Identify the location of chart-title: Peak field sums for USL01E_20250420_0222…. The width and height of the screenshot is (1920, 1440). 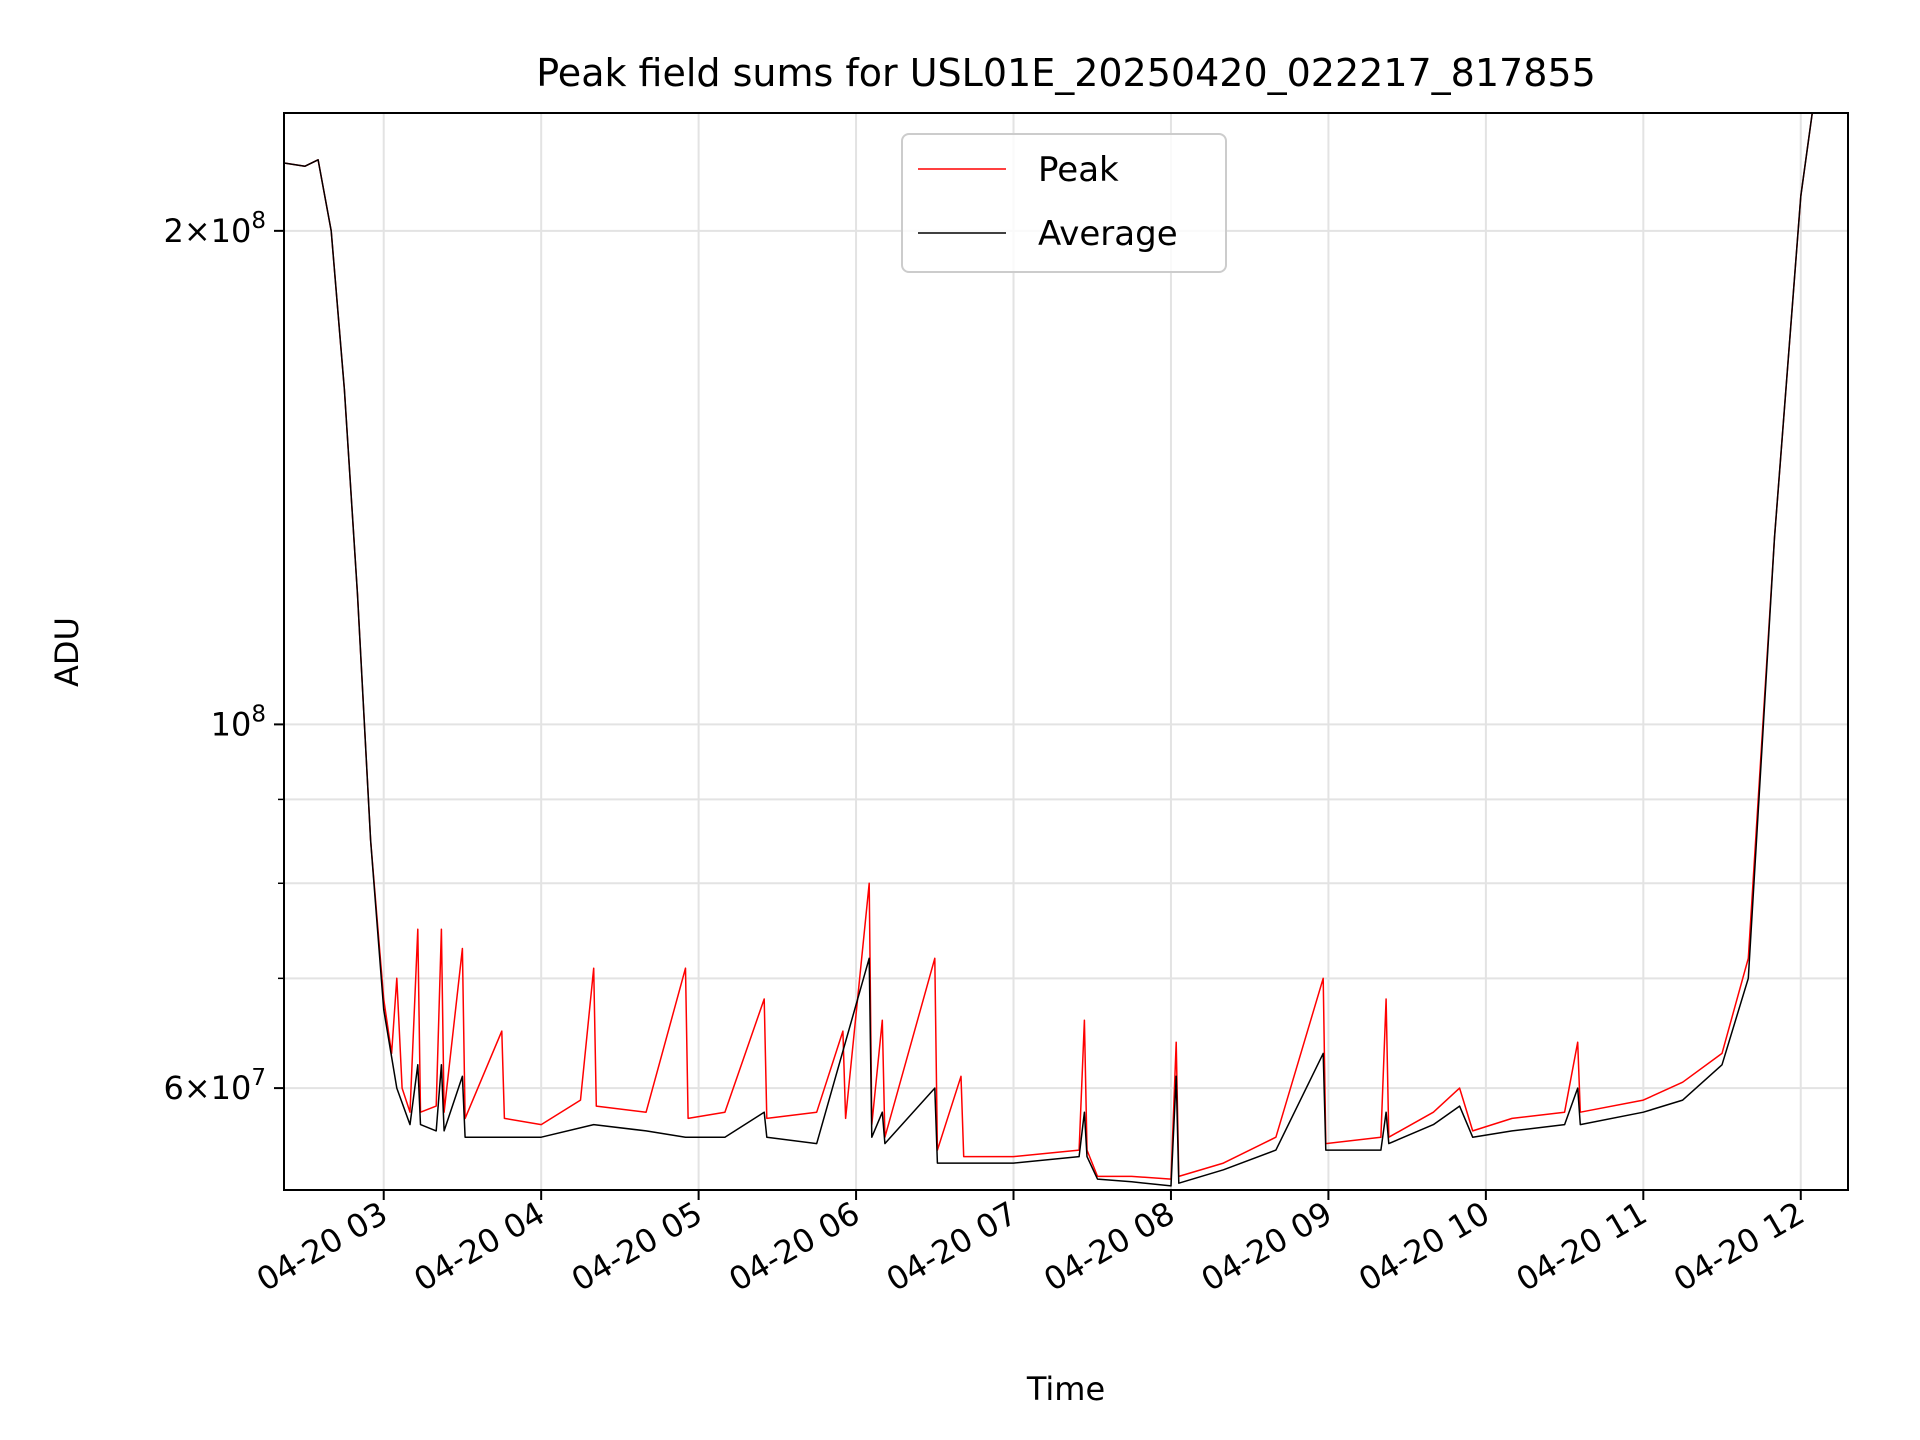
(1066, 73).